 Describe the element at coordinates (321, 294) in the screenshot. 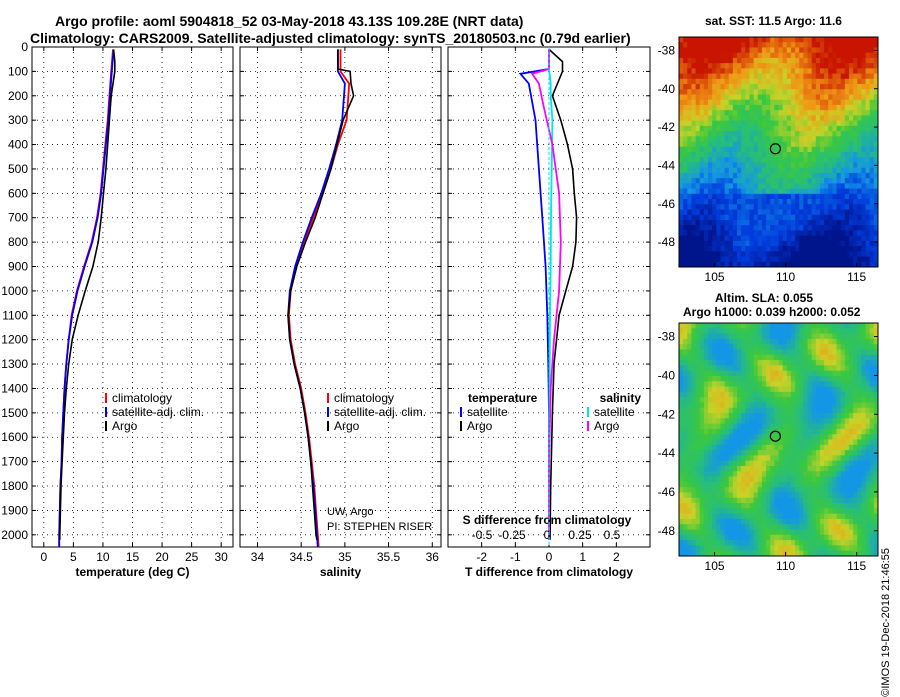

I see `salinity-series-argo` at that location.